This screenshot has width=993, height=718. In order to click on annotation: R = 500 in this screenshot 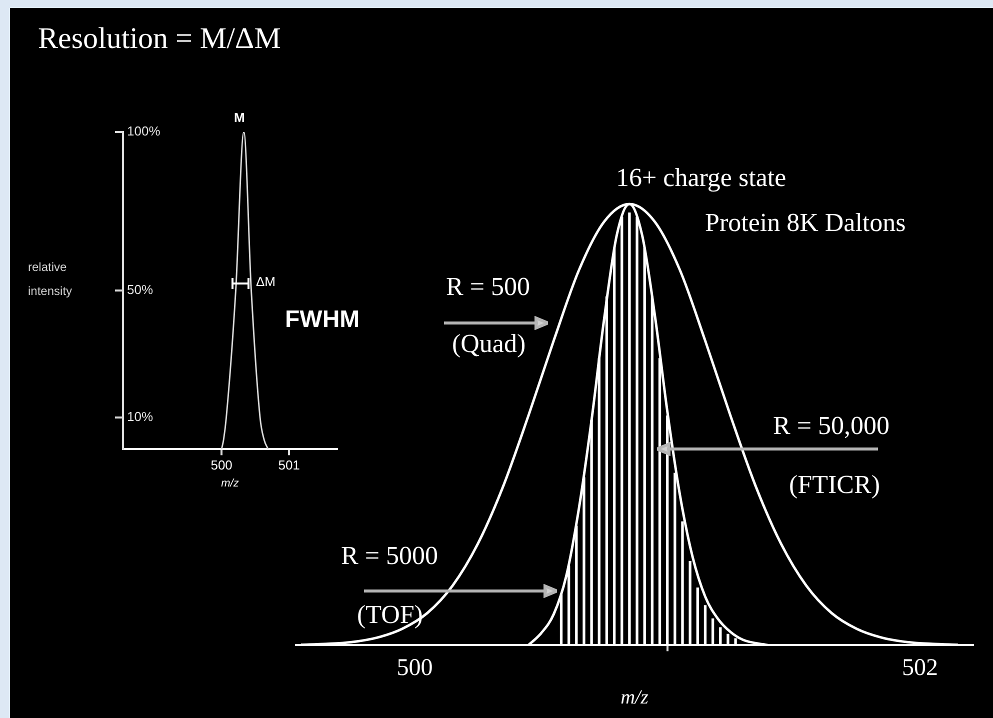, I will do `click(488, 287)`.